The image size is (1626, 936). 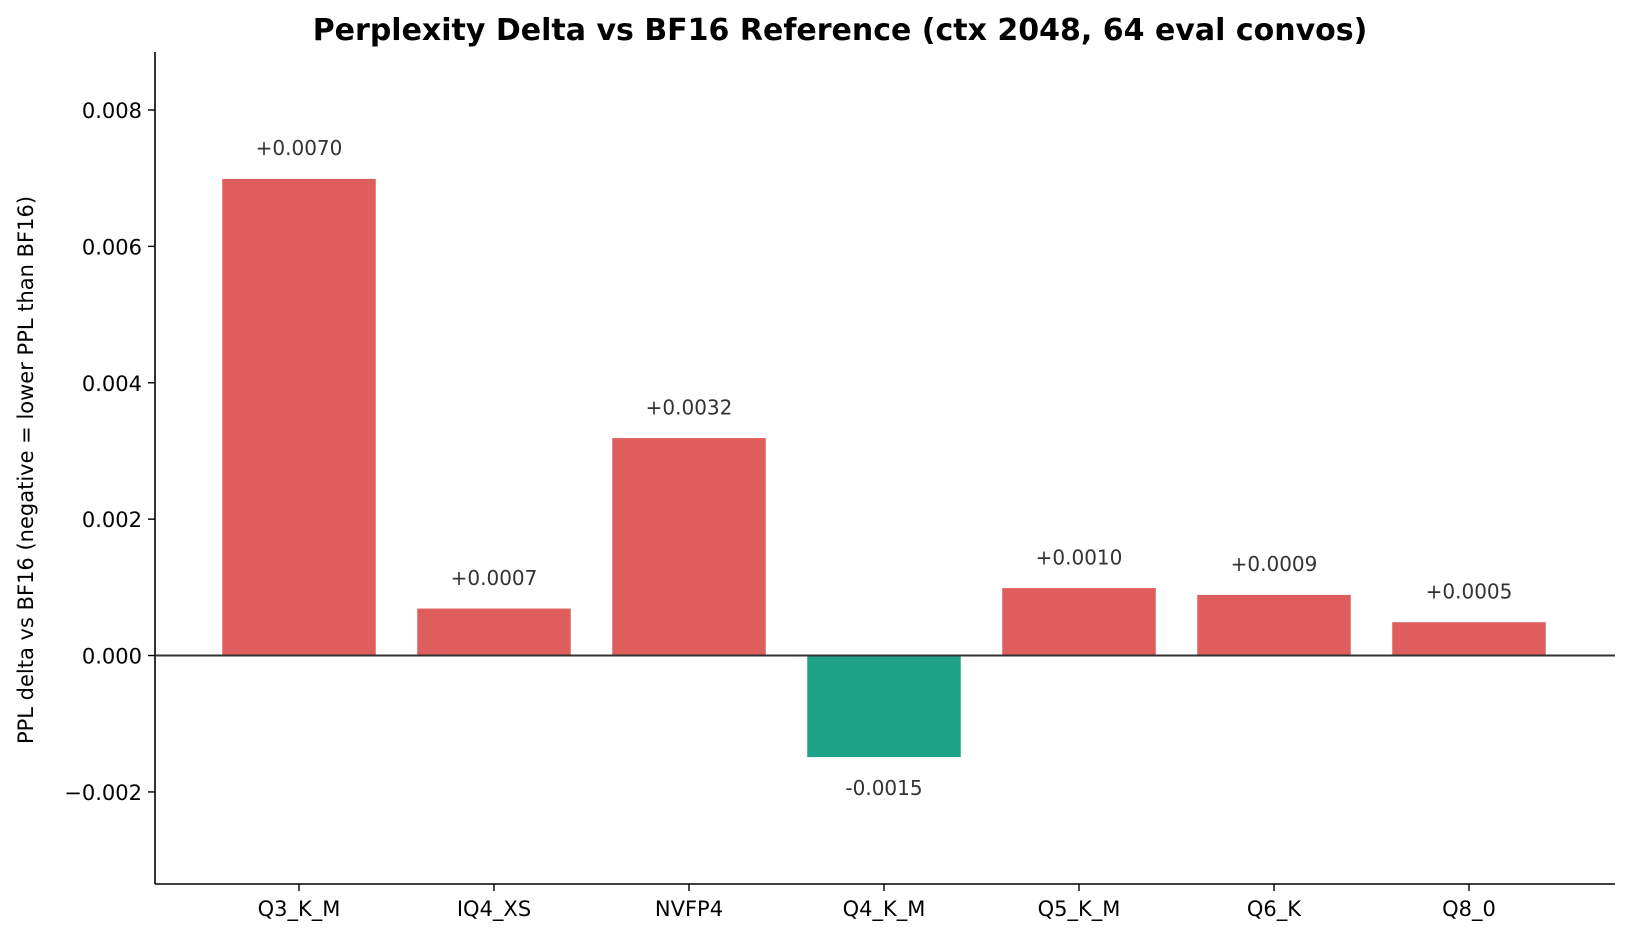 I want to click on bar-value-label: +0.0070, so click(x=299, y=148).